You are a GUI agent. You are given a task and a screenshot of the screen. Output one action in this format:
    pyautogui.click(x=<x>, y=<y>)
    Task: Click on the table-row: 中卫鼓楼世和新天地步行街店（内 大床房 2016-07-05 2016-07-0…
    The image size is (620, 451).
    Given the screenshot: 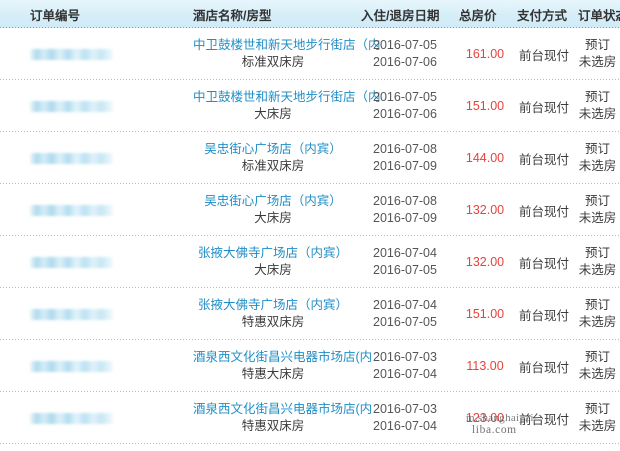 What is the action you would take?
    pyautogui.click(x=310, y=106)
    